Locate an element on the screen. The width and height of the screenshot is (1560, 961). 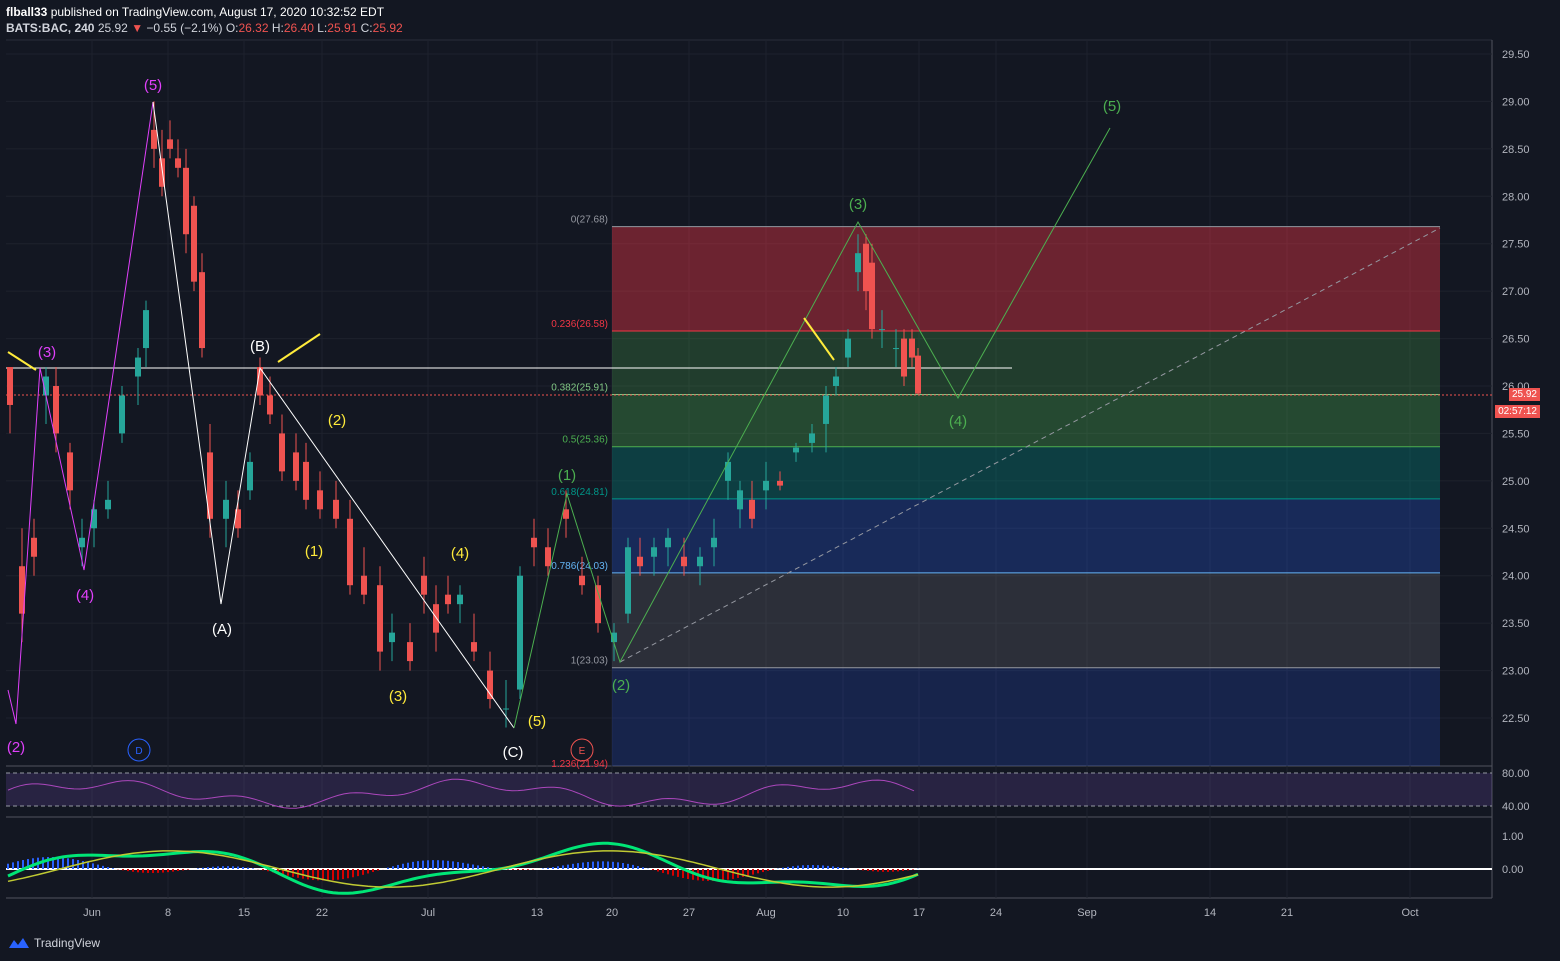
last-price: 25.92 is located at coordinates (112, 28).